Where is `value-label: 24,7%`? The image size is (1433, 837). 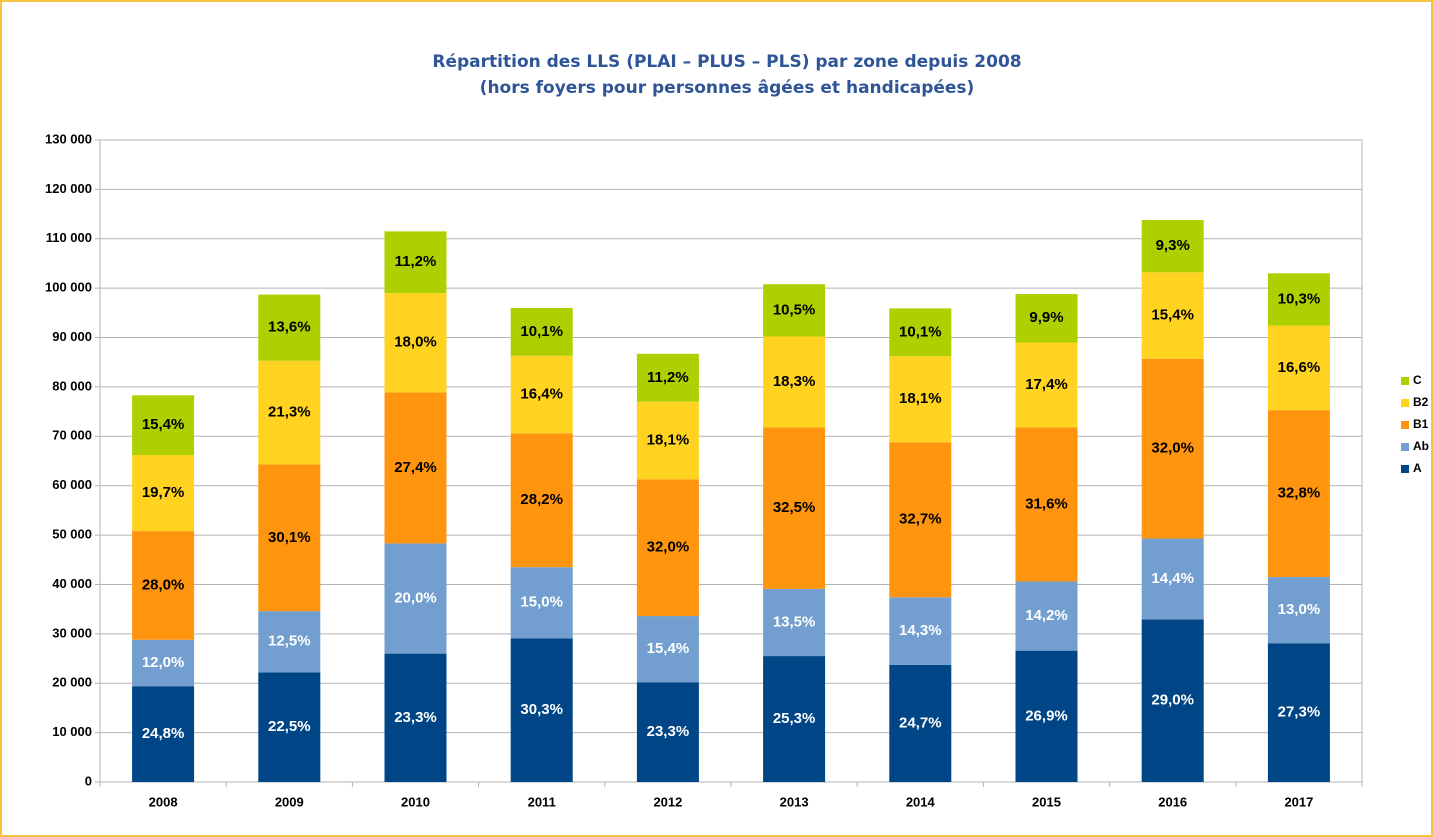
value-label: 24,7% is located at coordinates (920, 722).